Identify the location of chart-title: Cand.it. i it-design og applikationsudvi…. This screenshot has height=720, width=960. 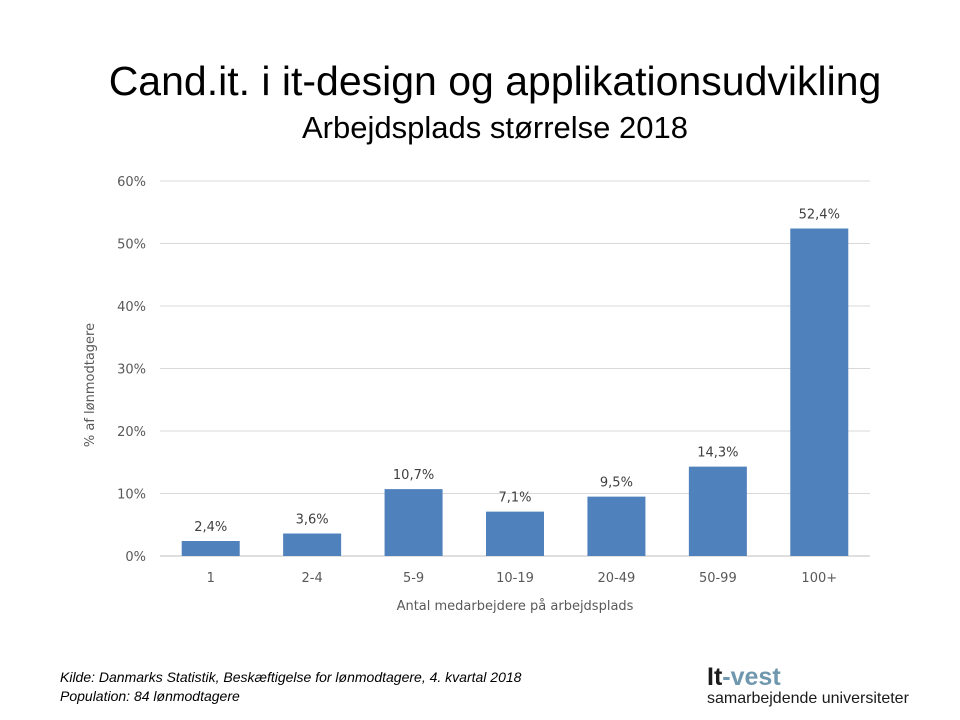
(495, 81).